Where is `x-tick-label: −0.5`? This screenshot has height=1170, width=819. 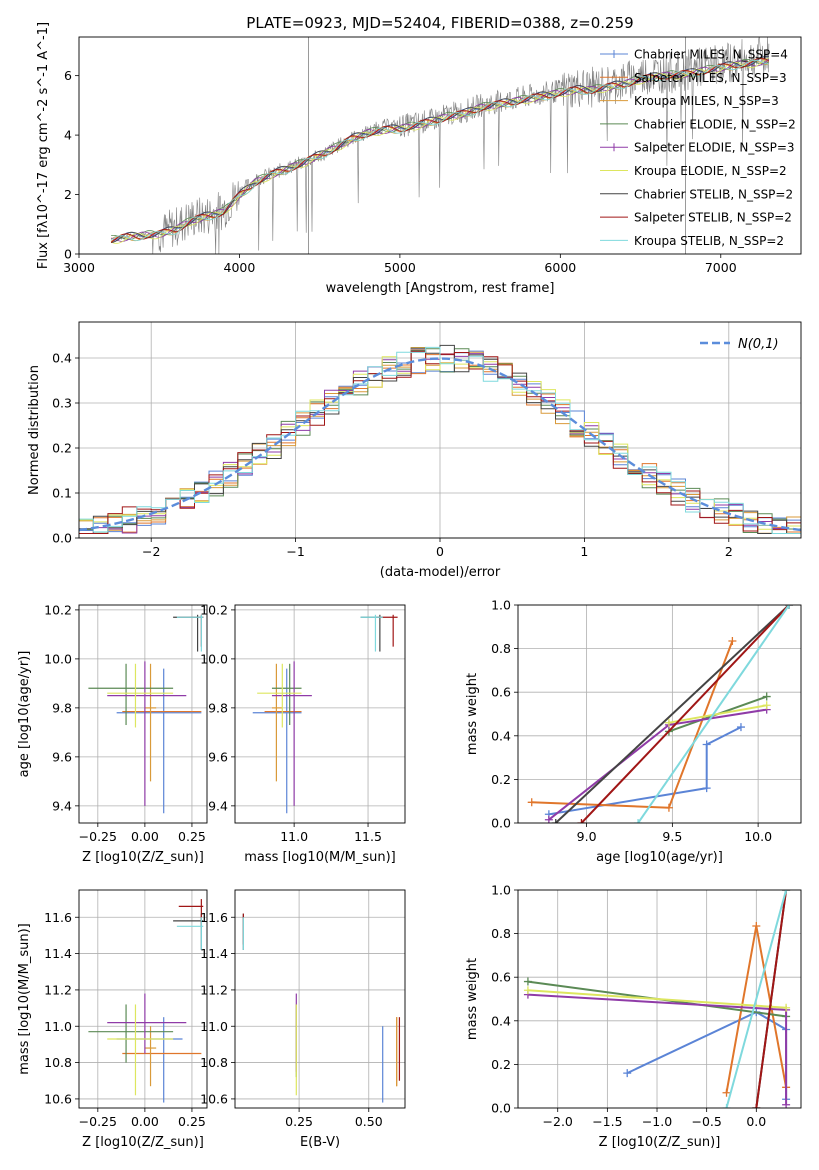
x-tick-label: −0.5 is located at coordinates (706, 1121).